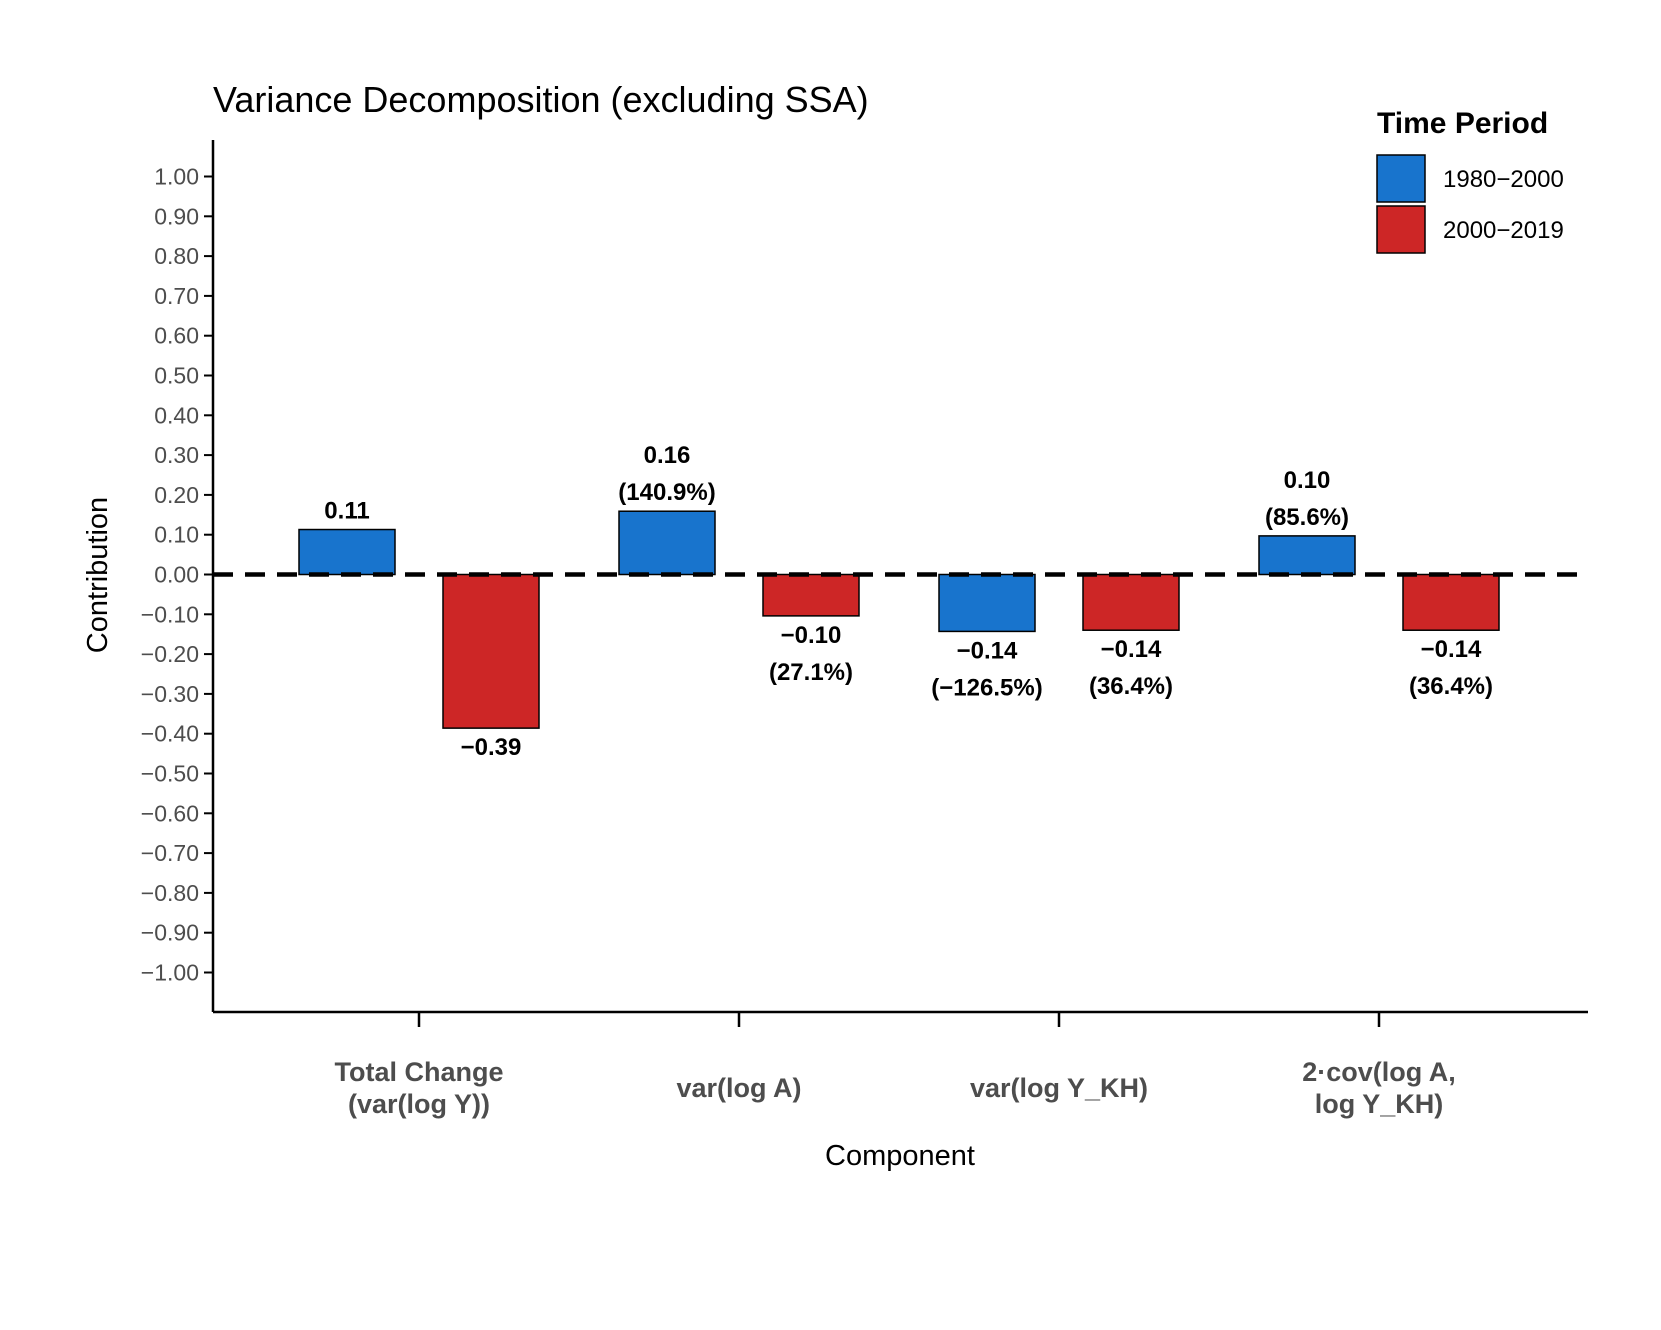 Image resolution: width=1661 pixels, height=1330 pixels. What do you see at coordinates (176, 336) in the screenshot?
I see `y-tick-label: 0.60` at bounding box center [176, 336].